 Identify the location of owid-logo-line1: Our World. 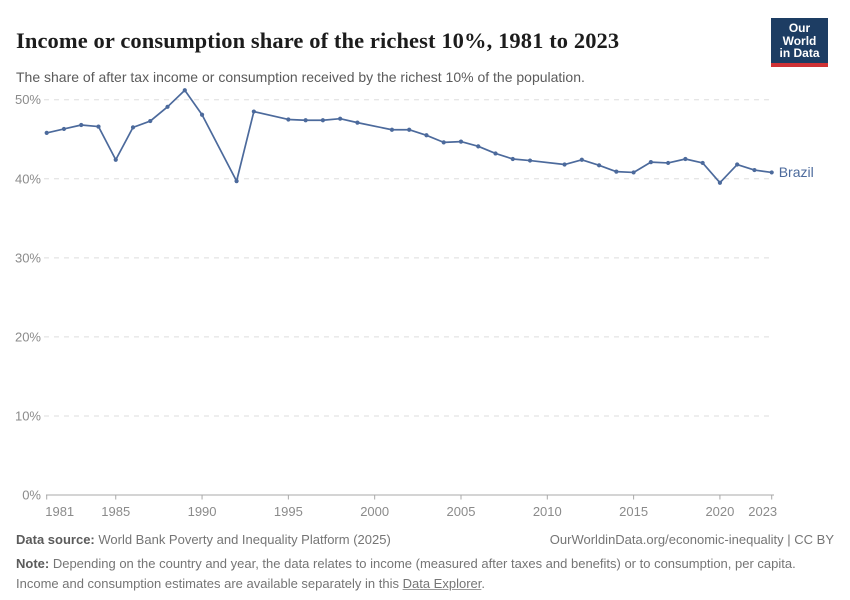
(799, 34).